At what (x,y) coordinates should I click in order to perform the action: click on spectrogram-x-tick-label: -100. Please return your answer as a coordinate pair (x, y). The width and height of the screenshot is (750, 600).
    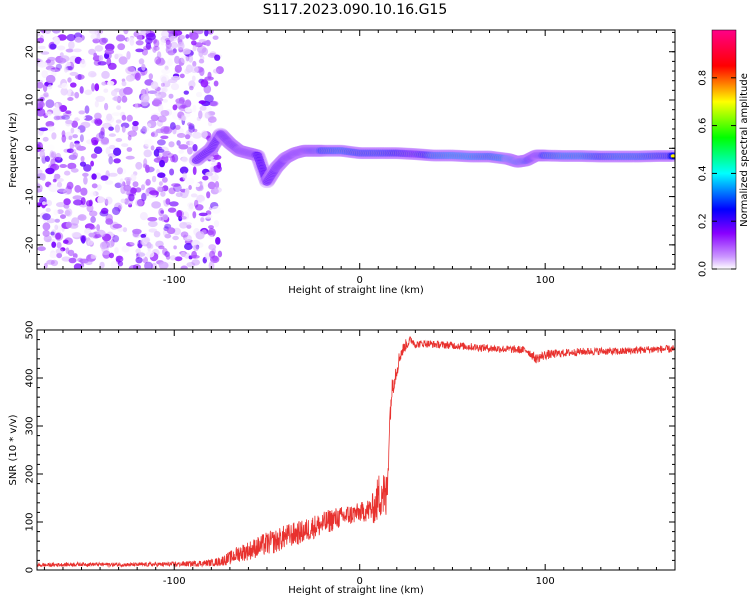
    Looking at the image, I should click on (174, 280).